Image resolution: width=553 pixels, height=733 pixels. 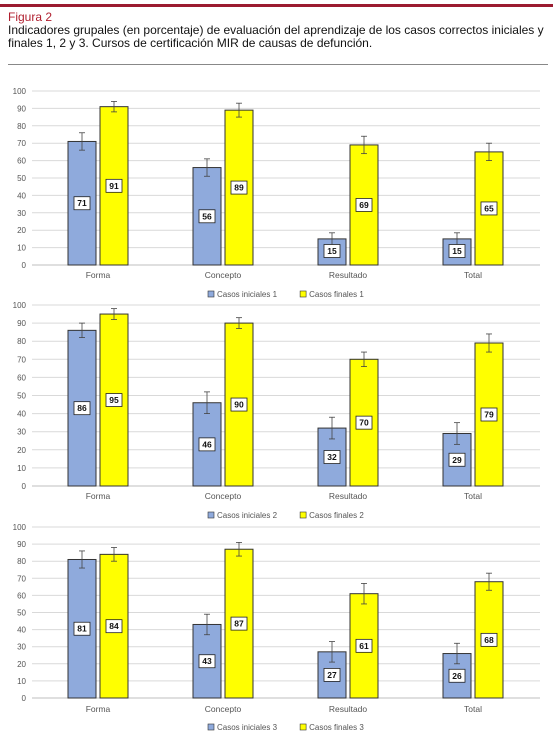 I want to click on data-label: 68, so click(x=489, y=640).